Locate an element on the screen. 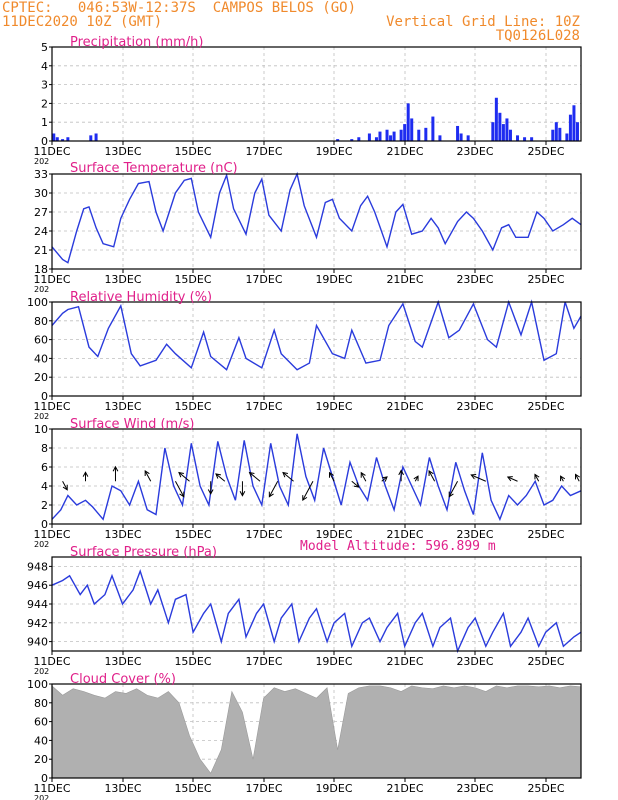 The height and width of the screenshot is (800, 618). model-altitude: Model Altitude: 596.899 m is located at coordinates (398, 546).